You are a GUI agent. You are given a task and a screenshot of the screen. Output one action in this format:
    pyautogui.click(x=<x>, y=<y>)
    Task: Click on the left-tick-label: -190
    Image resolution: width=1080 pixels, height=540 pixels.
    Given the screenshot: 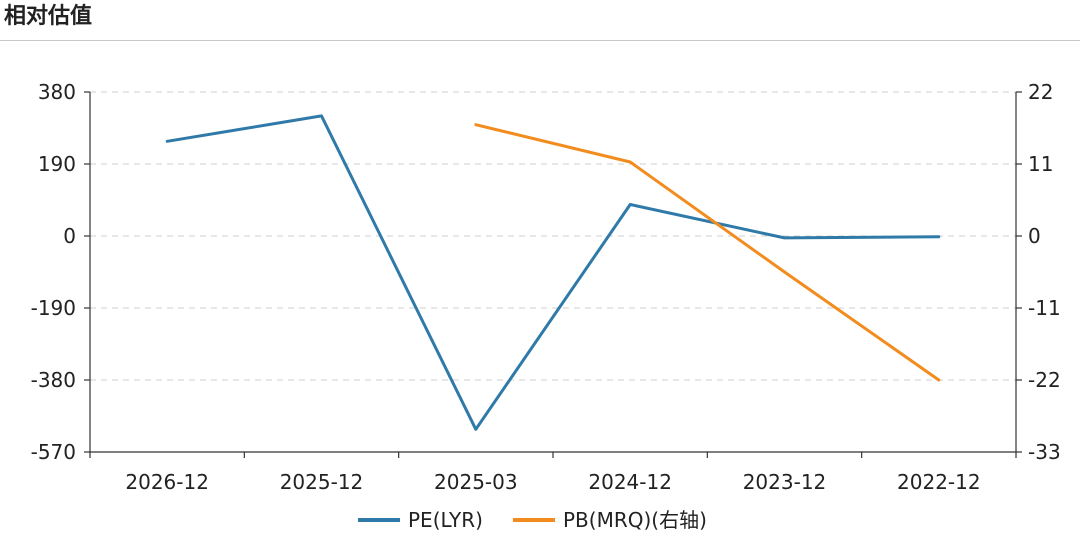 What is the action you would take?
    pyautogui.click(x=53, y=308)
    